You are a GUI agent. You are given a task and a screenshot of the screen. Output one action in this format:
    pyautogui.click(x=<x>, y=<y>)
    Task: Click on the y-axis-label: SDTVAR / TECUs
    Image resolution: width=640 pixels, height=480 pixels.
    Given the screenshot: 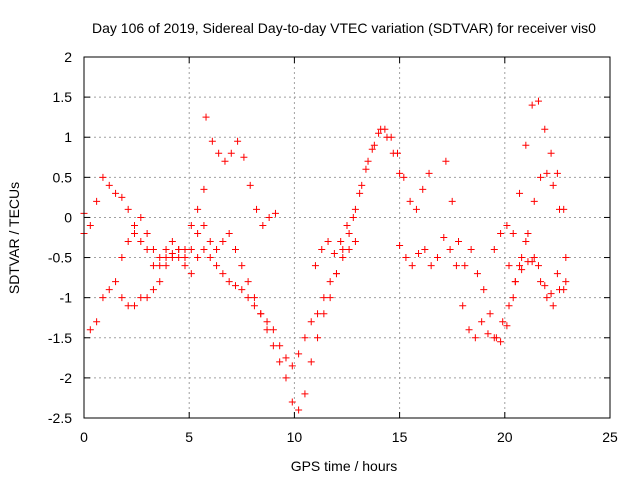 What is the action you would take?
    pyautogui.click(x=14, y=238)
    